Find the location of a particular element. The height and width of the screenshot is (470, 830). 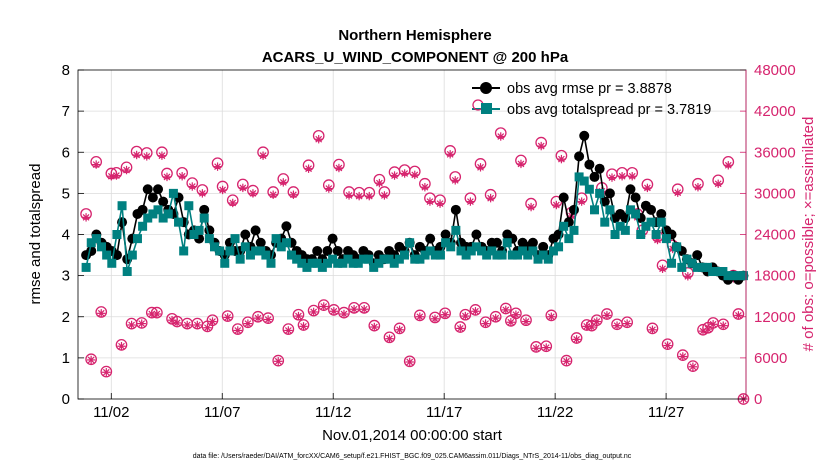

x-tick-label: 11/12 is located at coordinates (333, 412).